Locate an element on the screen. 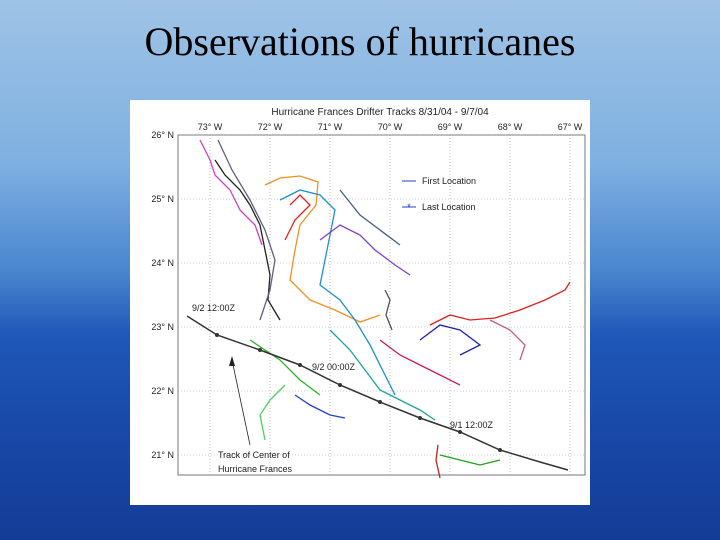 This screenshot has height=540, width=720. y-tick-label: 22° N is located at coordinates (162, 391).